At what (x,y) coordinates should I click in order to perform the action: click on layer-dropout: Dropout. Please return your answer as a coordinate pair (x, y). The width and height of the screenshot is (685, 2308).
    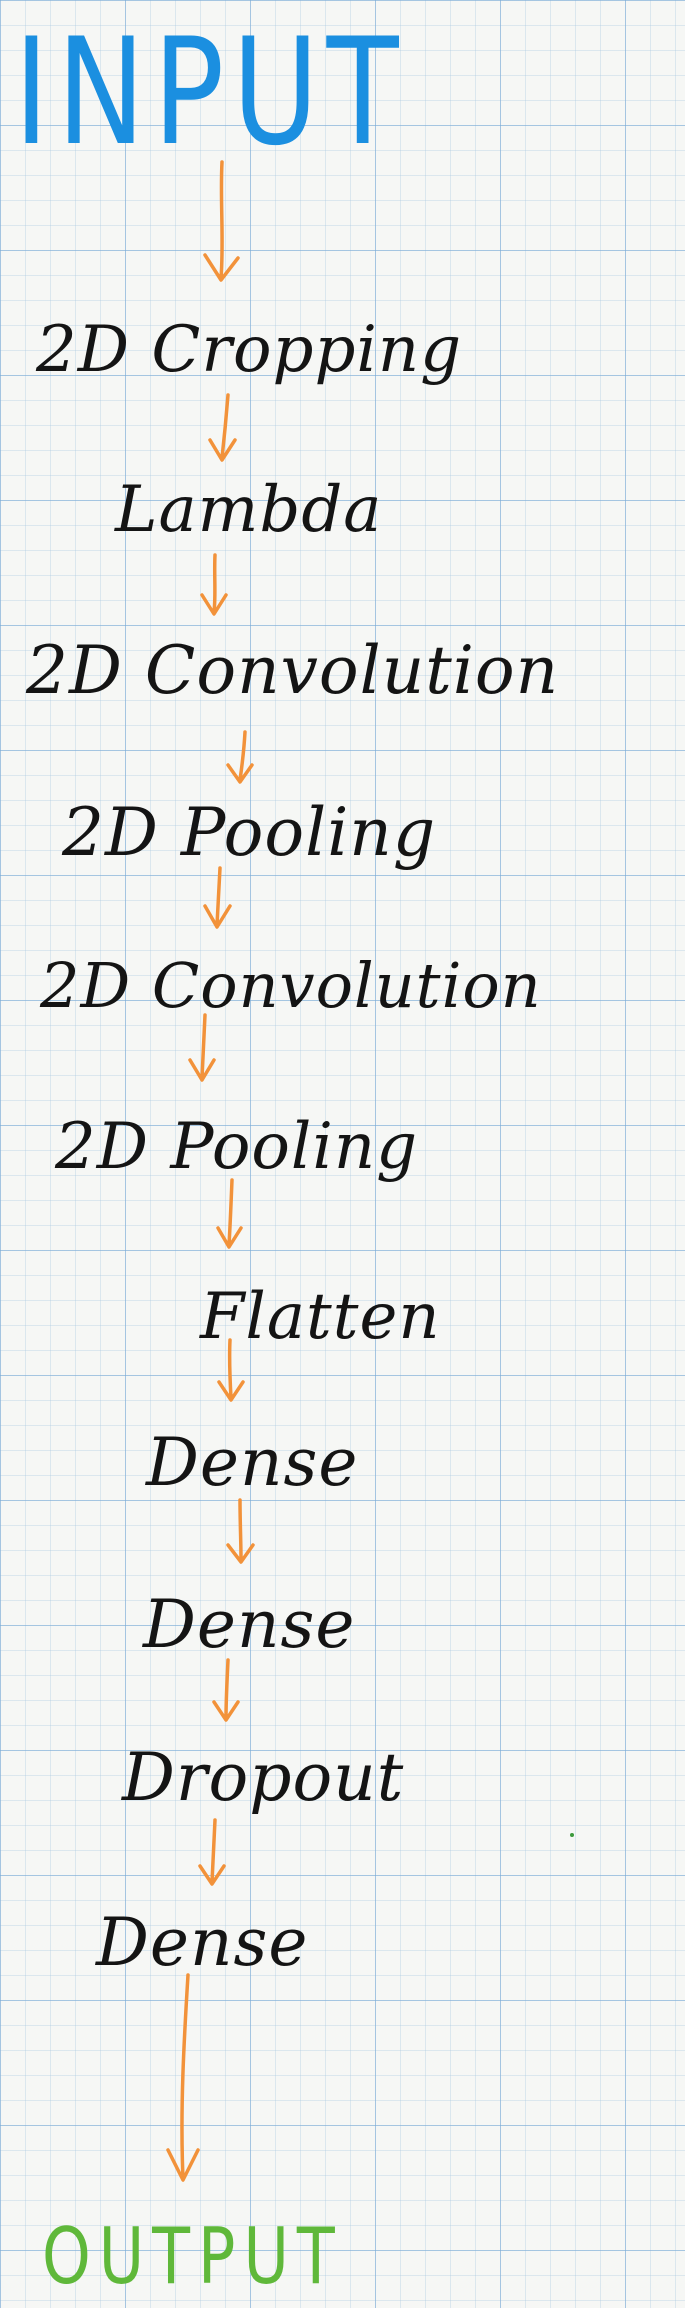
    Looking at the image, I should click on (263, 1777).